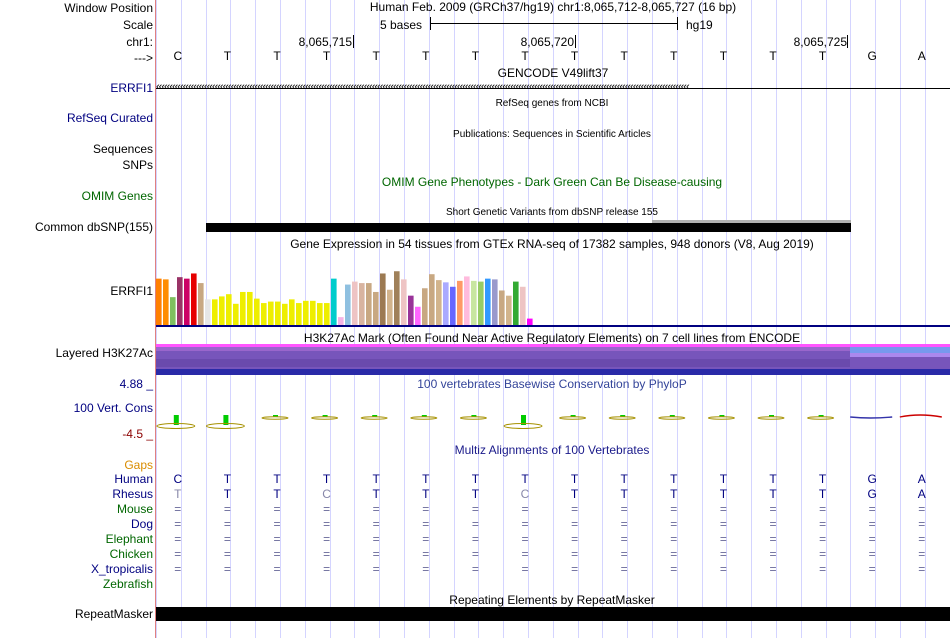 Image resolution: width=950 pixels, height=638 pixels. What do you see at coordinates (93, 227) in the screenshot?
I see `dbsnp-track-label: Common dbSNP(155)` at bounding box center [93, 227].